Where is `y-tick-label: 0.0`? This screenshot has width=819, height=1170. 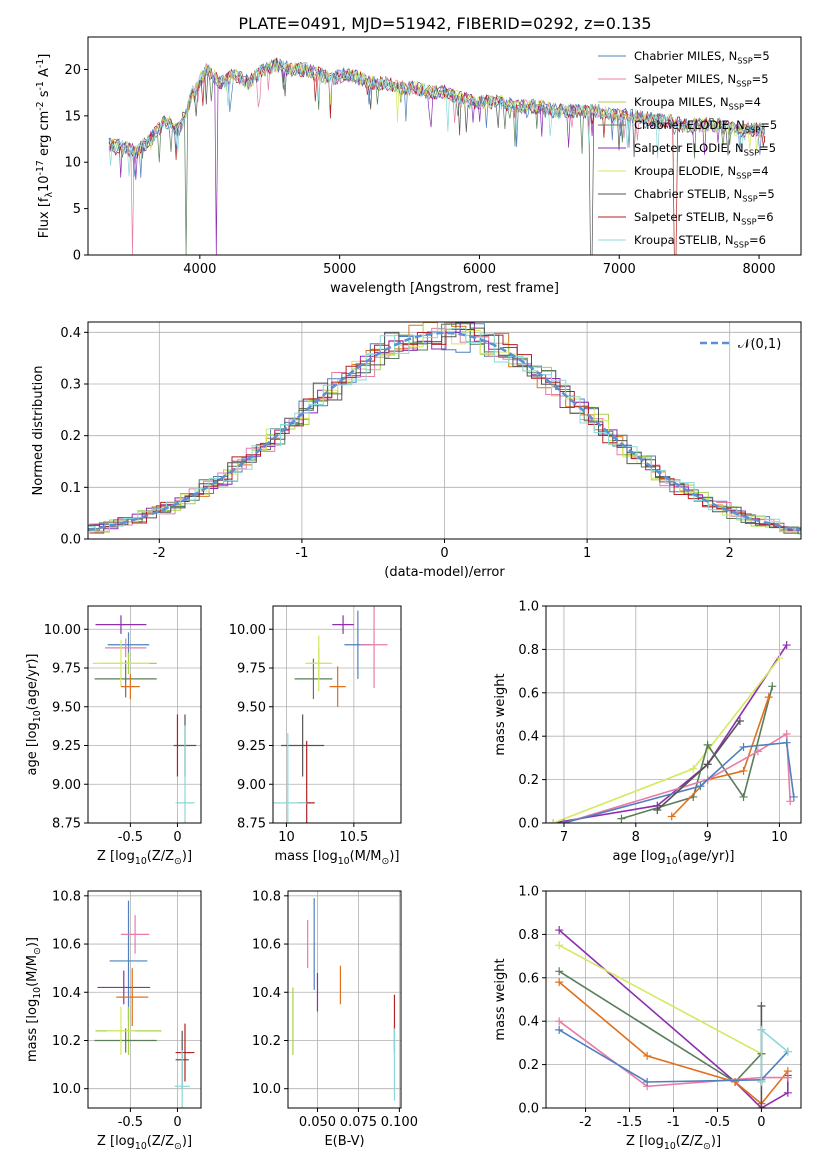
y-tick-label: 0.0 is located at coordinates (528, 1109).